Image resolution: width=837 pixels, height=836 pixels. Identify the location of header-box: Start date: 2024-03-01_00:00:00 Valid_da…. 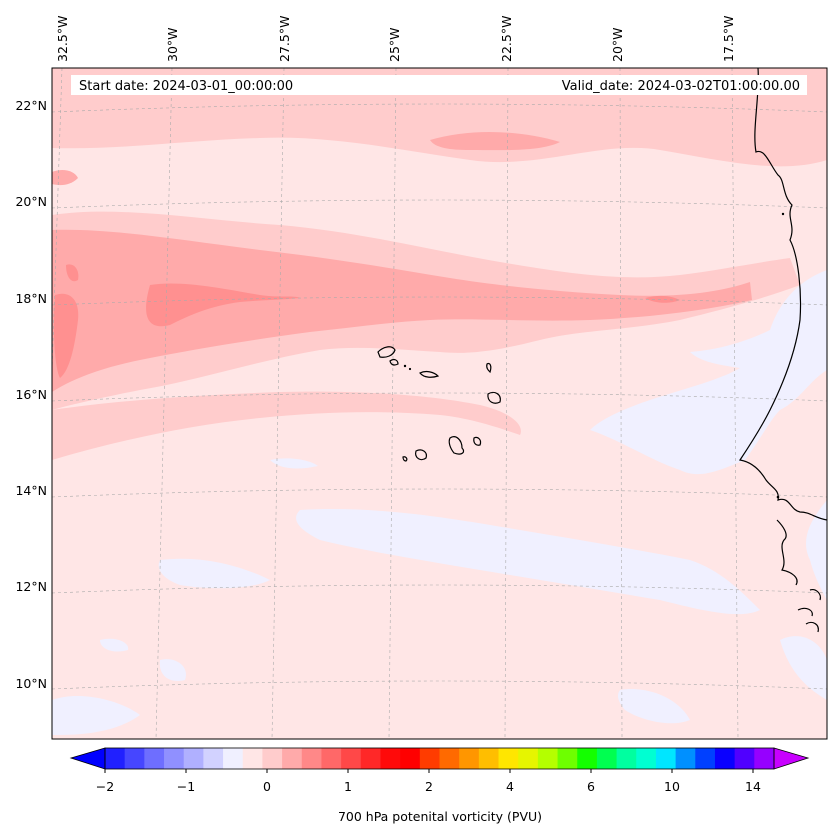
(439, 85).